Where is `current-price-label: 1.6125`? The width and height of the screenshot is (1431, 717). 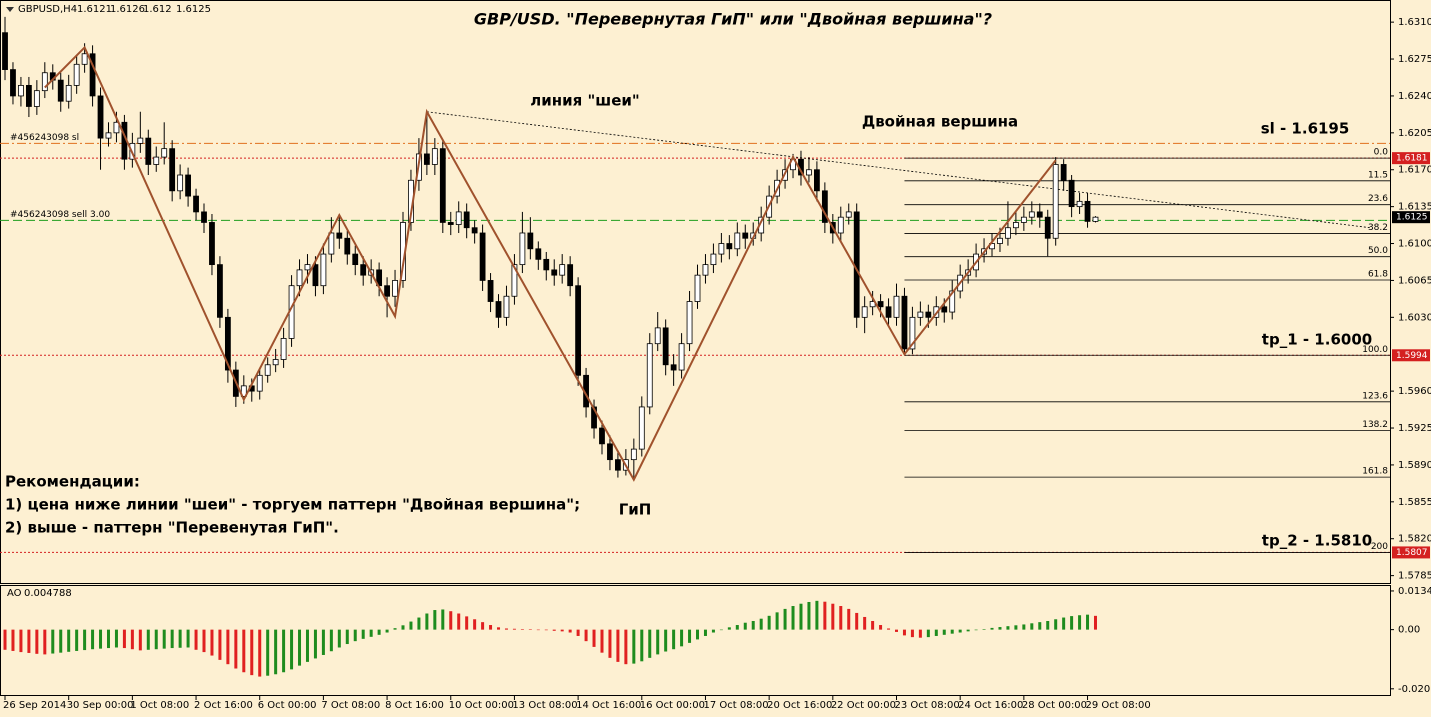 current-price-label: 1.6125 is located at coordinates (1412, 218).